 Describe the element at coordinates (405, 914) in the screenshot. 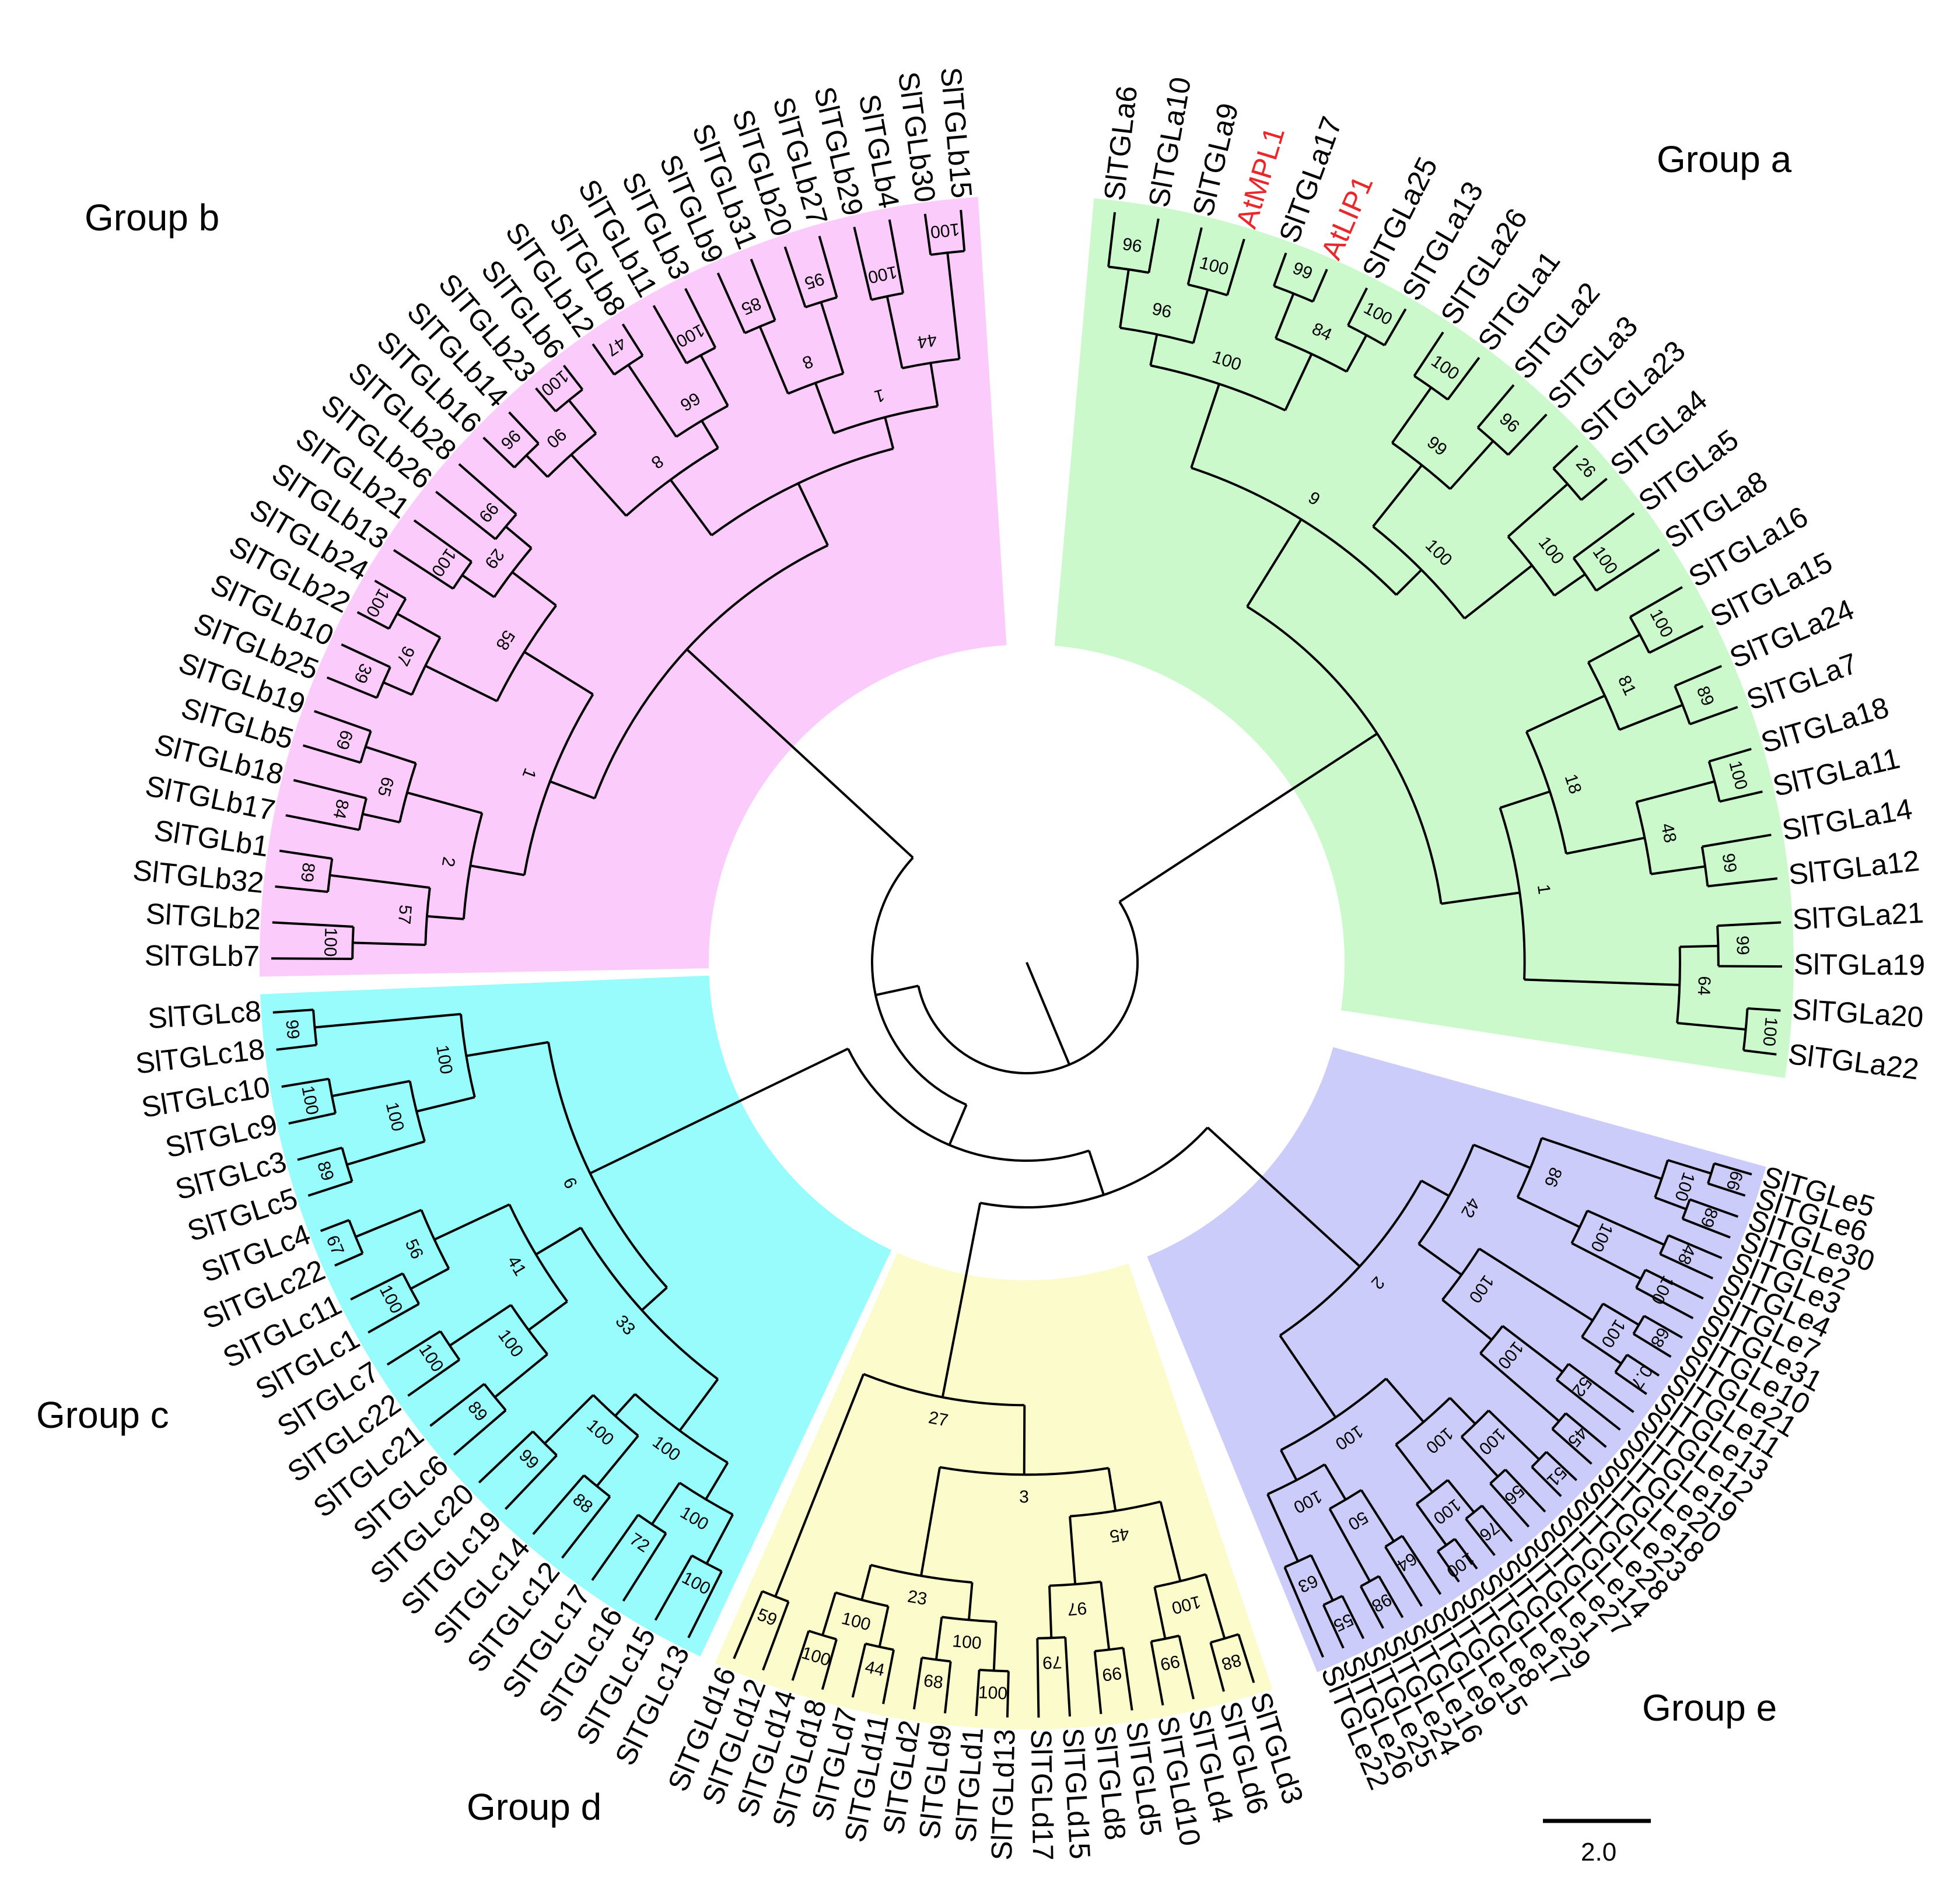

I see `bootstrap-label: 57` at that location.